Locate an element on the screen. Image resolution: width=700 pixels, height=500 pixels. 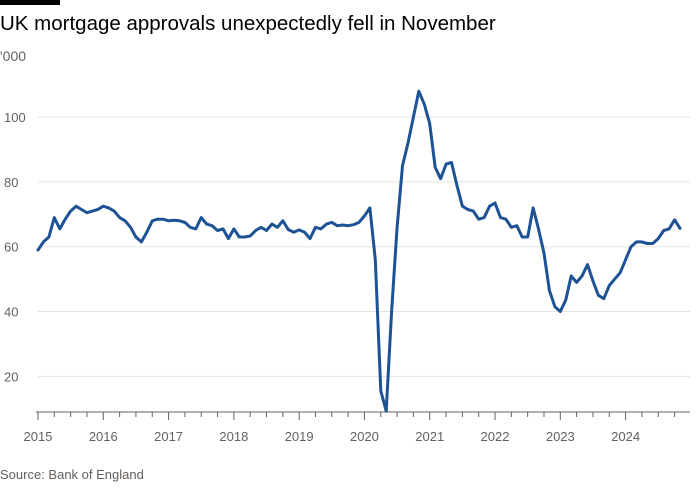
y-unit-label: '000 is located at coordinates (13, 56).